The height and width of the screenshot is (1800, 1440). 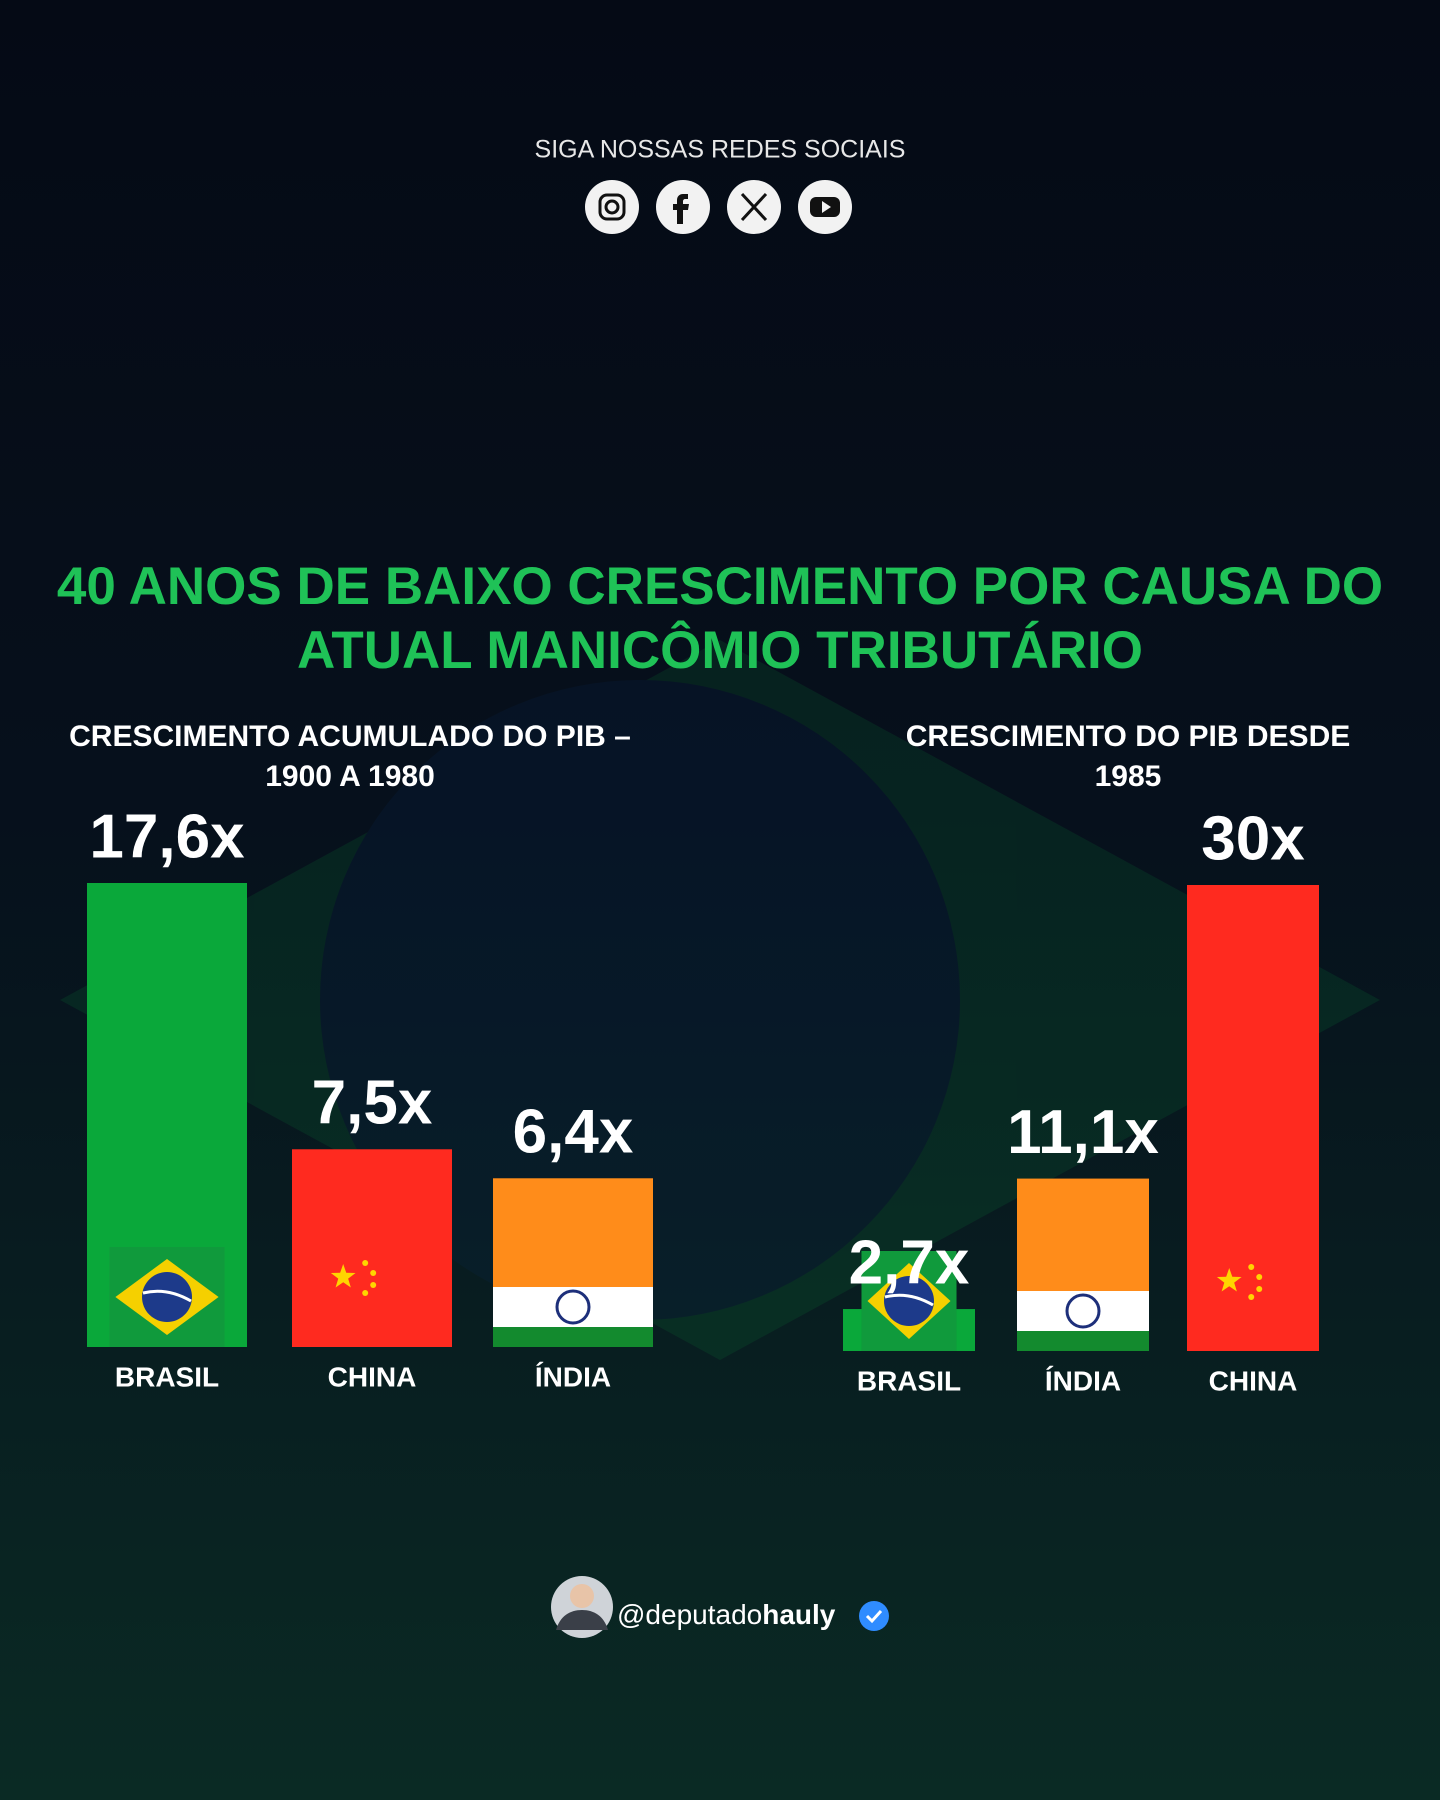 What do you see at coordinates (582, 1620) in the screenshot?
I see `avatar-body` at bounding box center [582, 1620].